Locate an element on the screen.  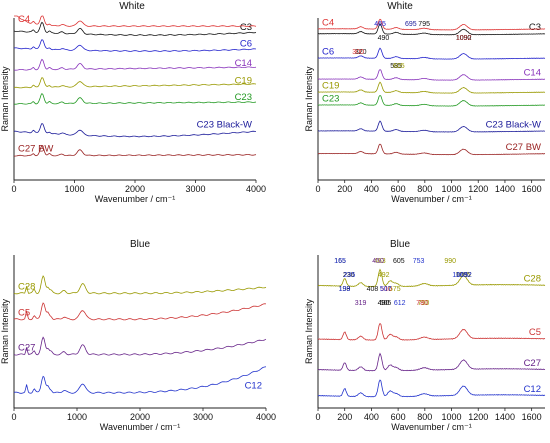
peak-annotation: 790 is located at coordinates (424, 303).